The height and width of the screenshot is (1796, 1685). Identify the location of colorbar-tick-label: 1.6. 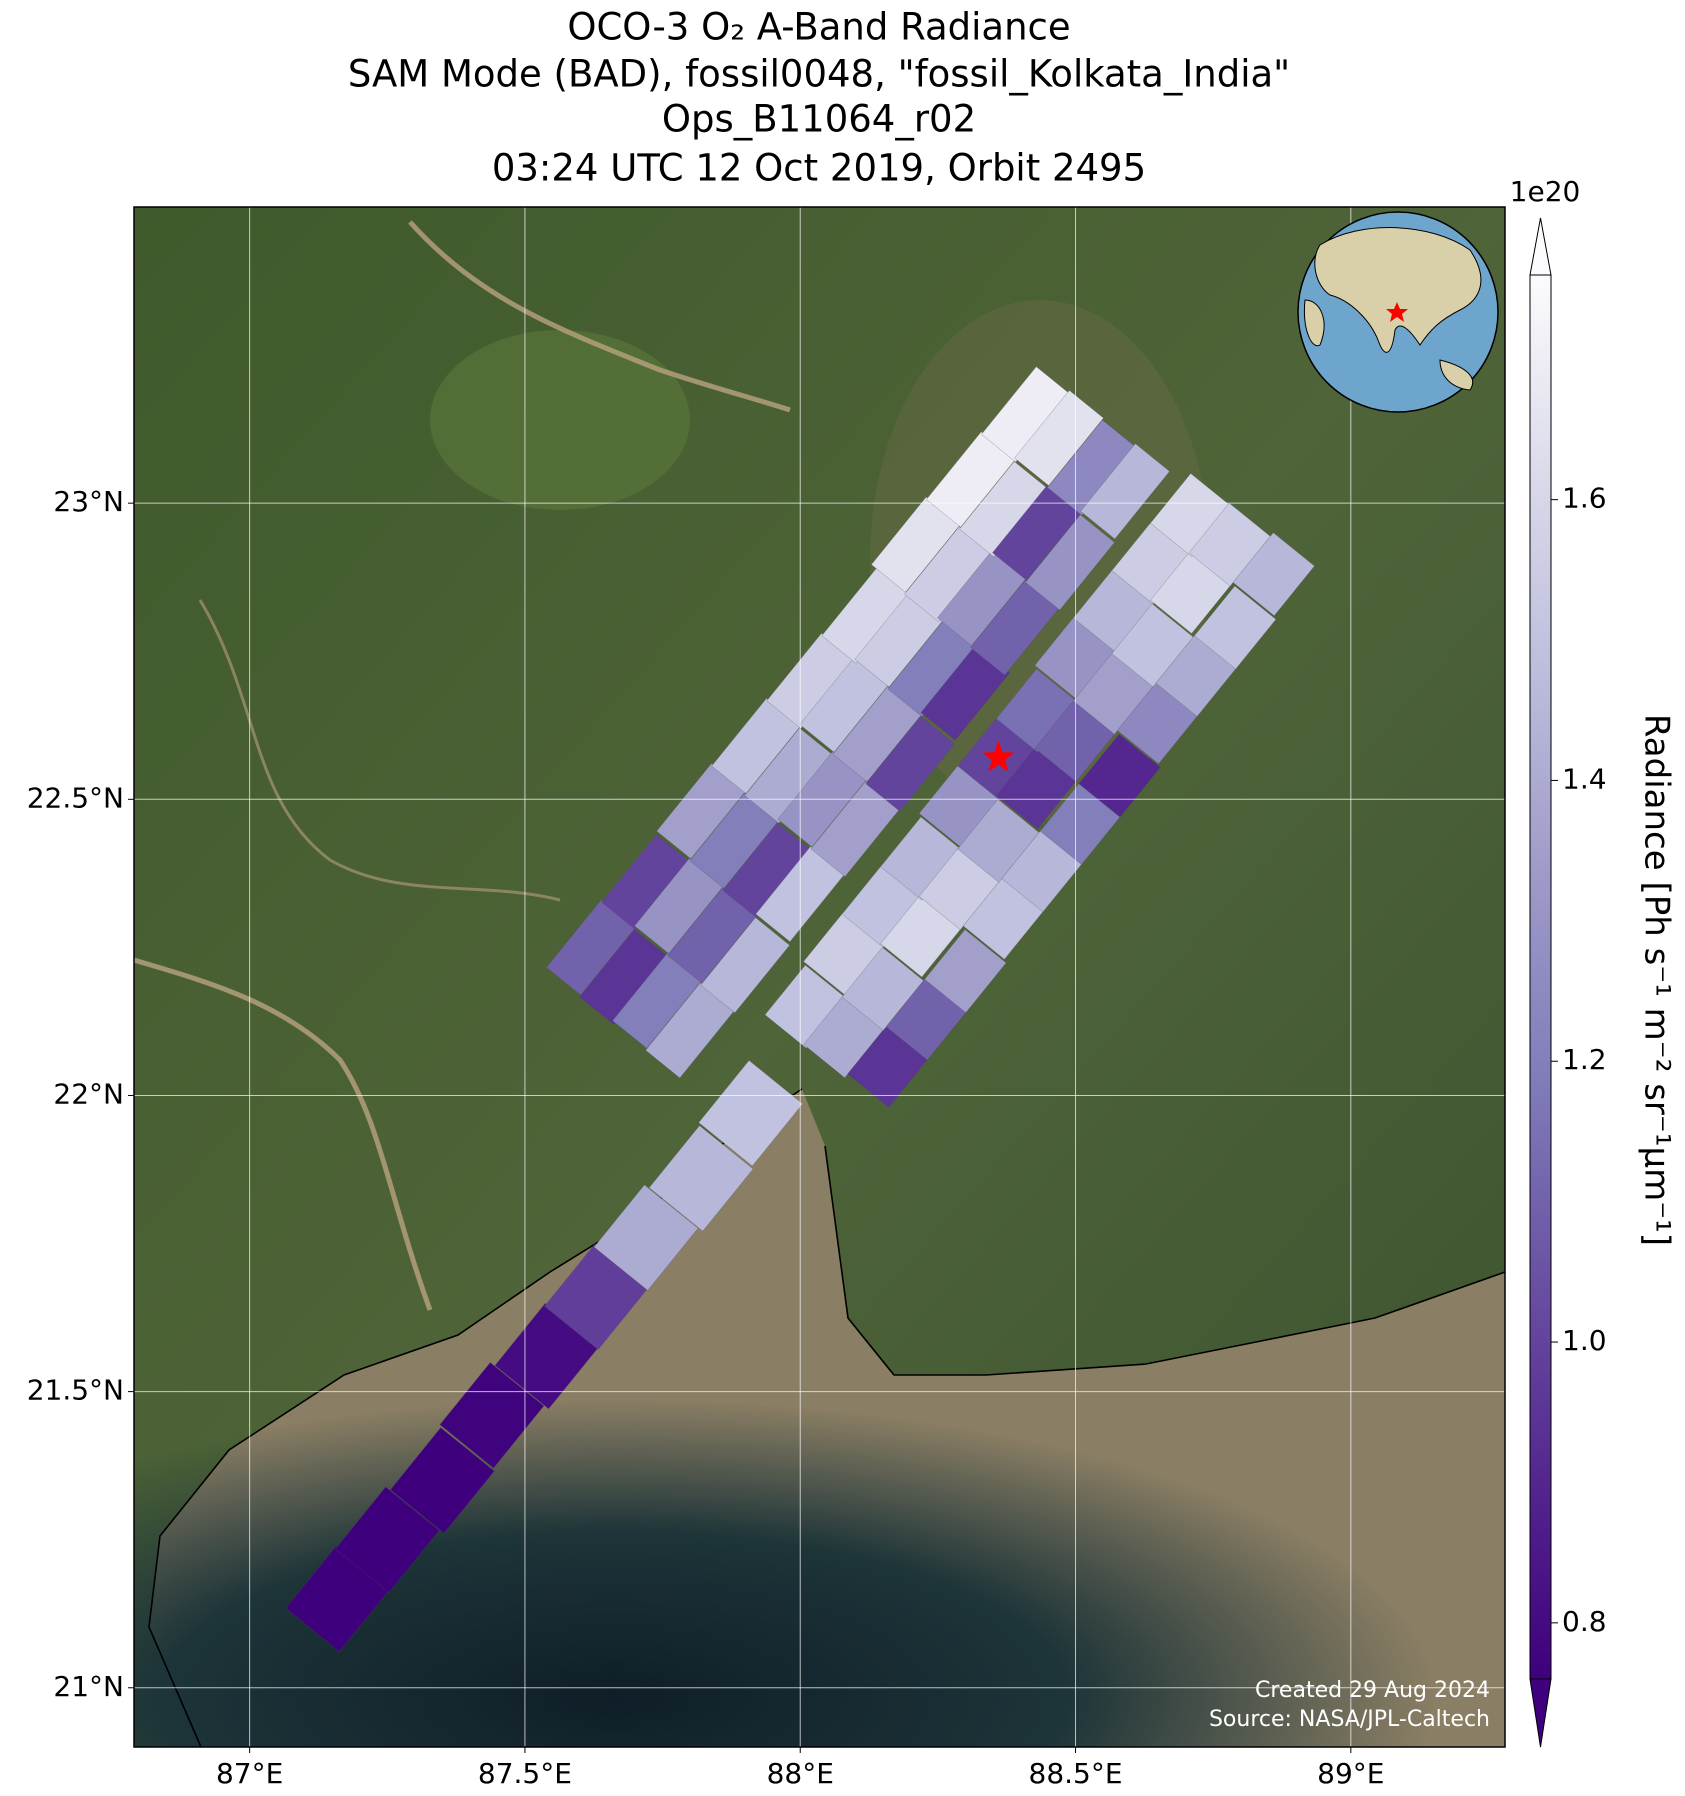
(1584, 498).